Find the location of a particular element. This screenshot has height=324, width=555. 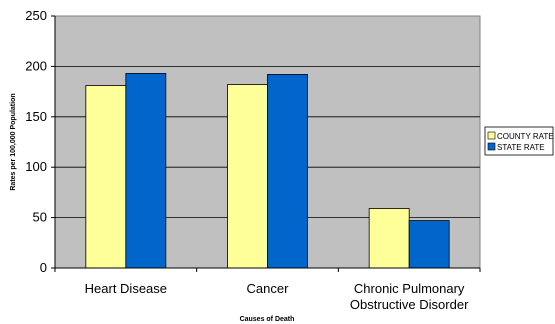

y-axis: 0 50 100 150 200 250 is located at coordinates (40, 141).